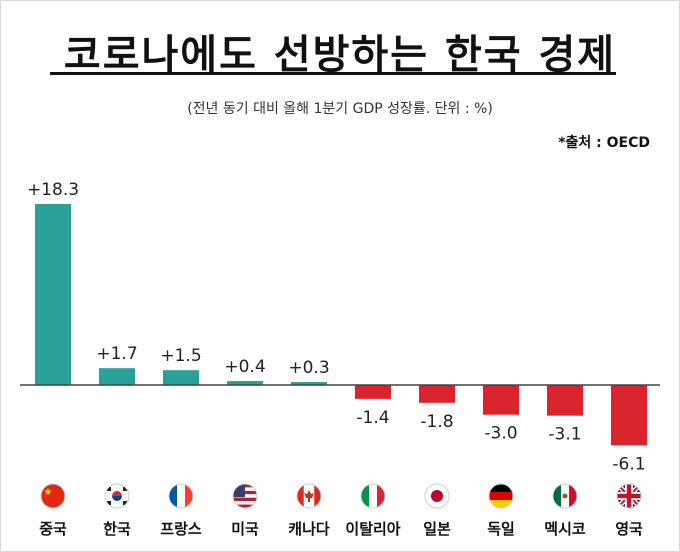  What do you see at coordinates (180, 356) in the screenshot?
I see `value-label-2: +1.5` at bounding box center [180, 356].